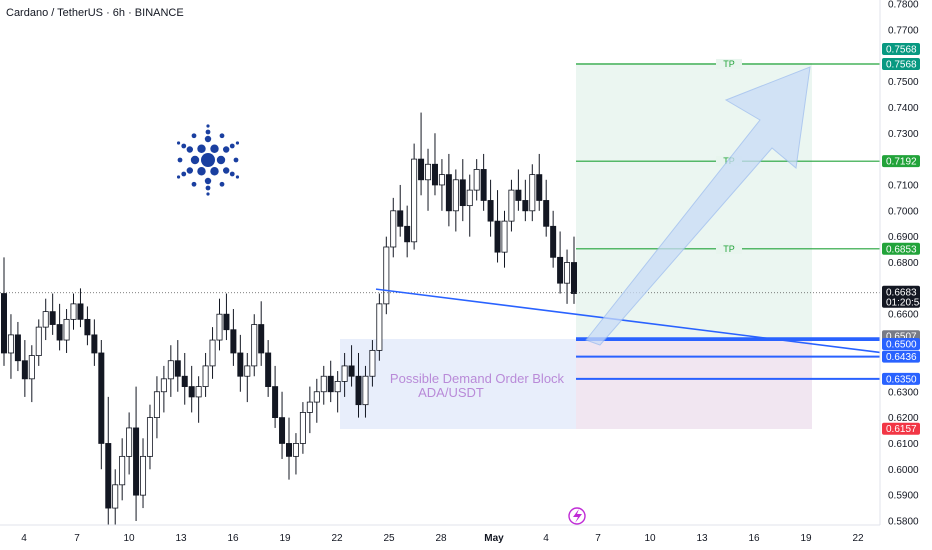 The width and height of the screenshot is (932, 550). I want to click on price-tick-label: 0.7800, so click(903, 5).